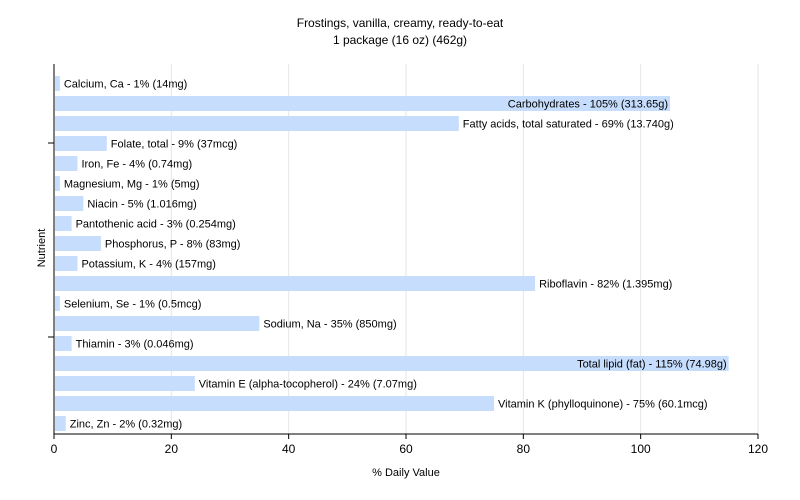  What do you see at coordinates (132, 185) in the screenshot?
I see `bar-label: Magnesium, Mg - 1% (5mg)` at bounding box center [132, 185].